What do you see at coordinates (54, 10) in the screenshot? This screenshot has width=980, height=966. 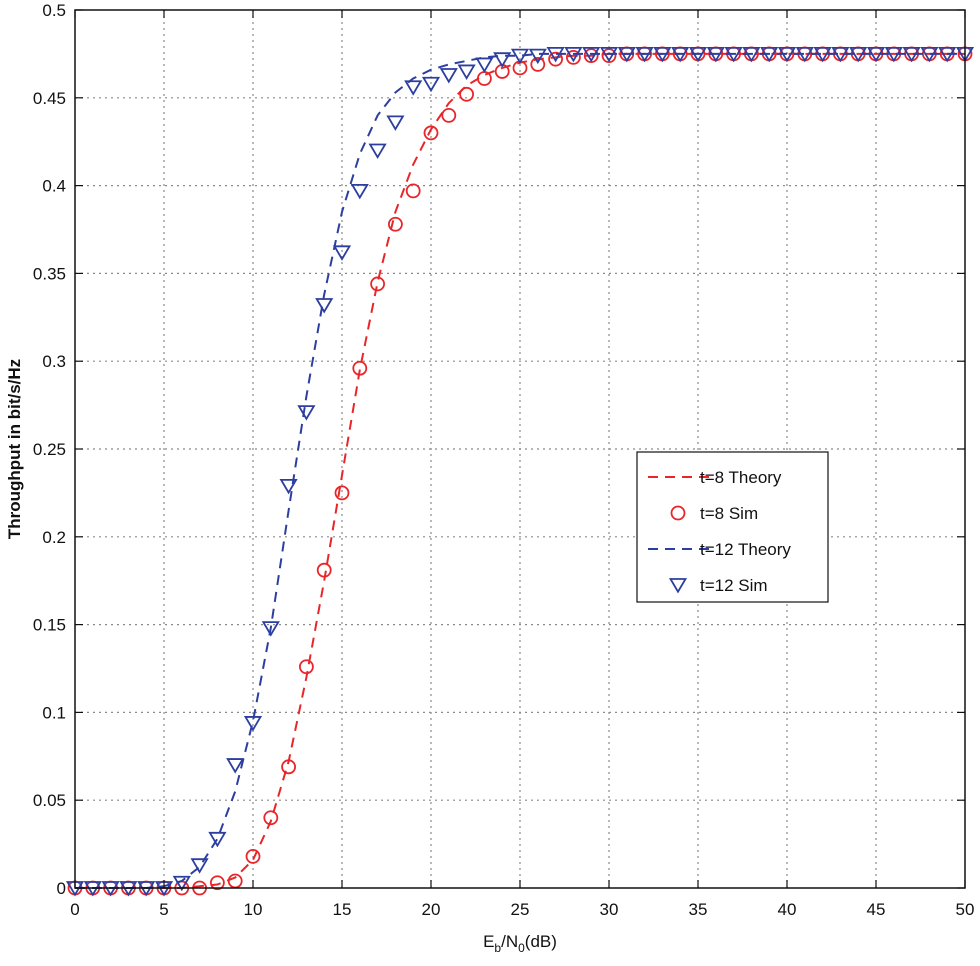 I see `y-tick-label: 0.5` at bounding box center [54, 10].